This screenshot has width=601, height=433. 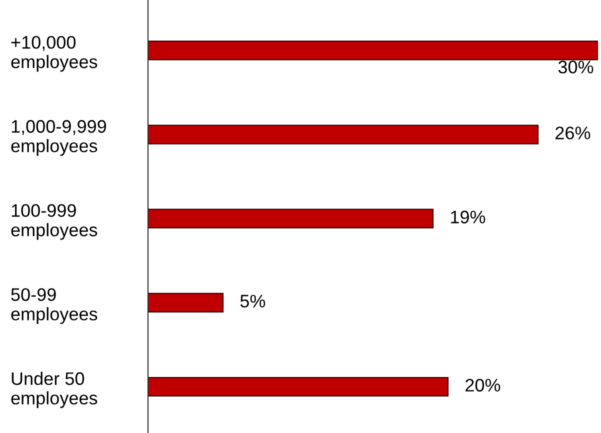 I want to click on data-label: 19%, so click(x=468, y=217).